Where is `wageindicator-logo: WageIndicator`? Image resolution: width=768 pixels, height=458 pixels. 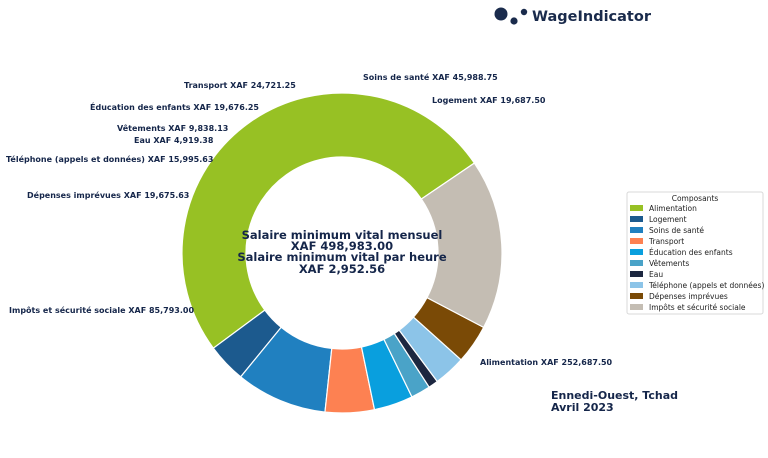 wageindicator-logo: WageIndicator is located at coordinates (573, 16).